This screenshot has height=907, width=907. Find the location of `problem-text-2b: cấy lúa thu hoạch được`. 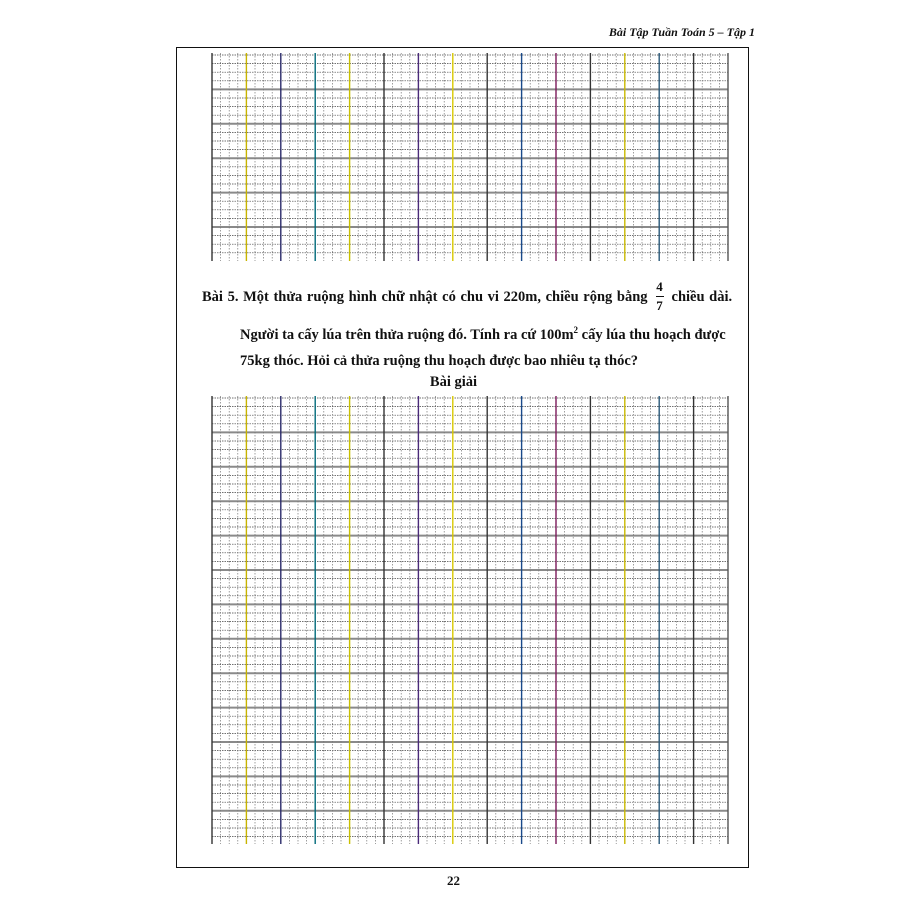

problem-text-2b: cấy lúa thu hoạch được is located at coordinates (652, 334).